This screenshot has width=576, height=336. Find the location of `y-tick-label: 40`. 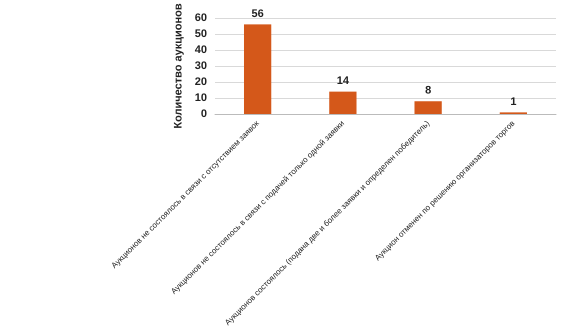

y-tick-label: 40 is located at coordinates (200, 50).